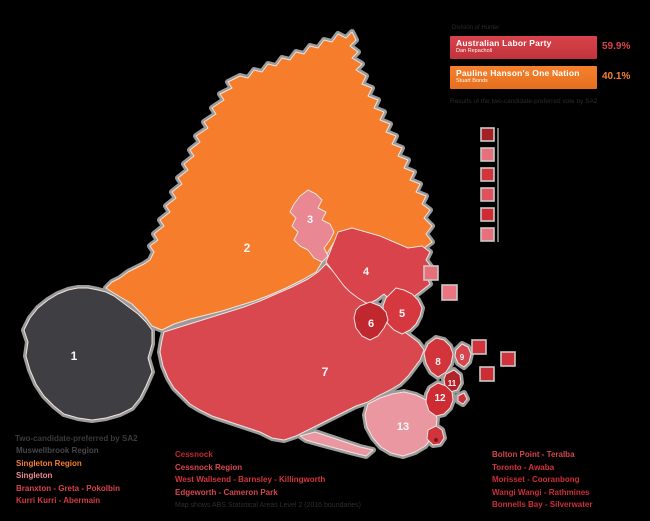 Image resolution: width=650 pixels, height=521 pixels. I want to click on legend-area-name: Singleton Region, so click(49, 463).